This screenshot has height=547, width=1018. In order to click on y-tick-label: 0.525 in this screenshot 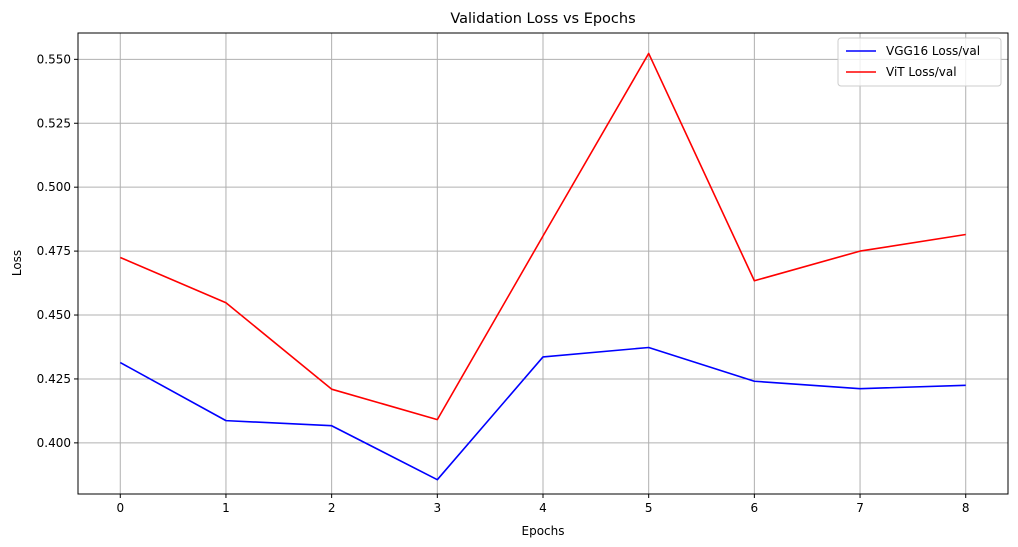, I will do `click(54, 123)`.